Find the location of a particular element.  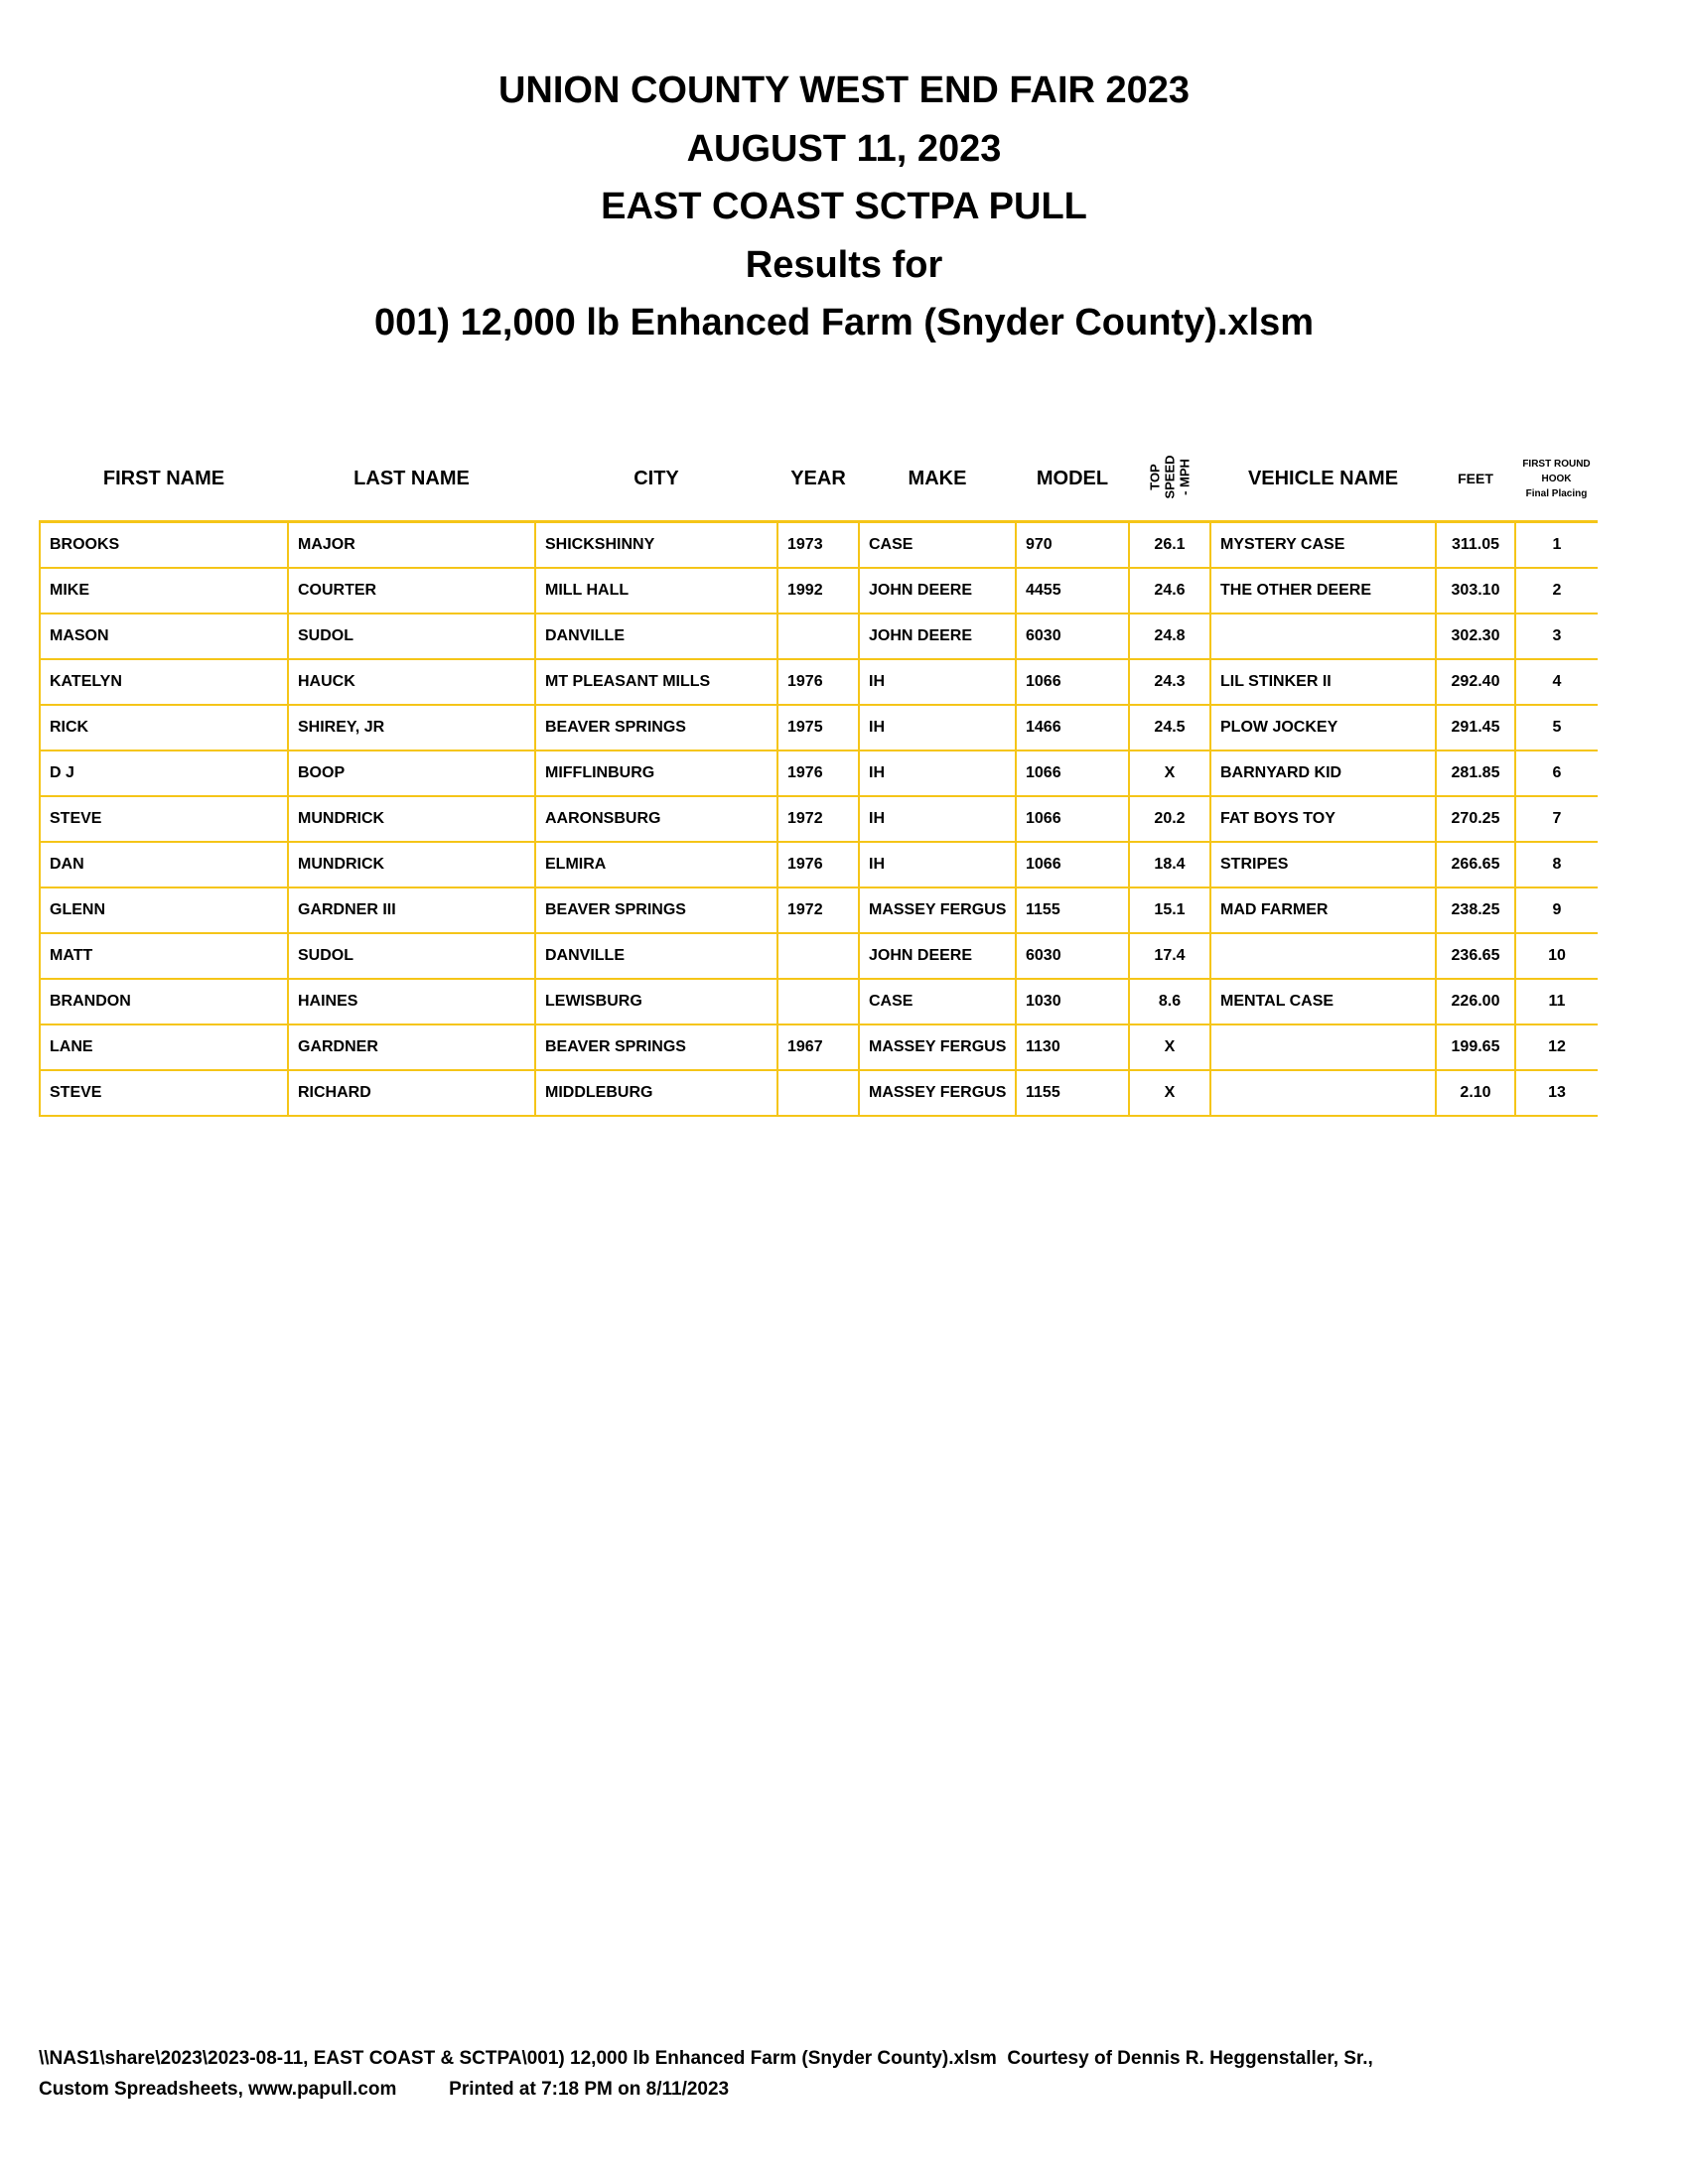

cell-first-name: D J is located at coordinates (164, 773).